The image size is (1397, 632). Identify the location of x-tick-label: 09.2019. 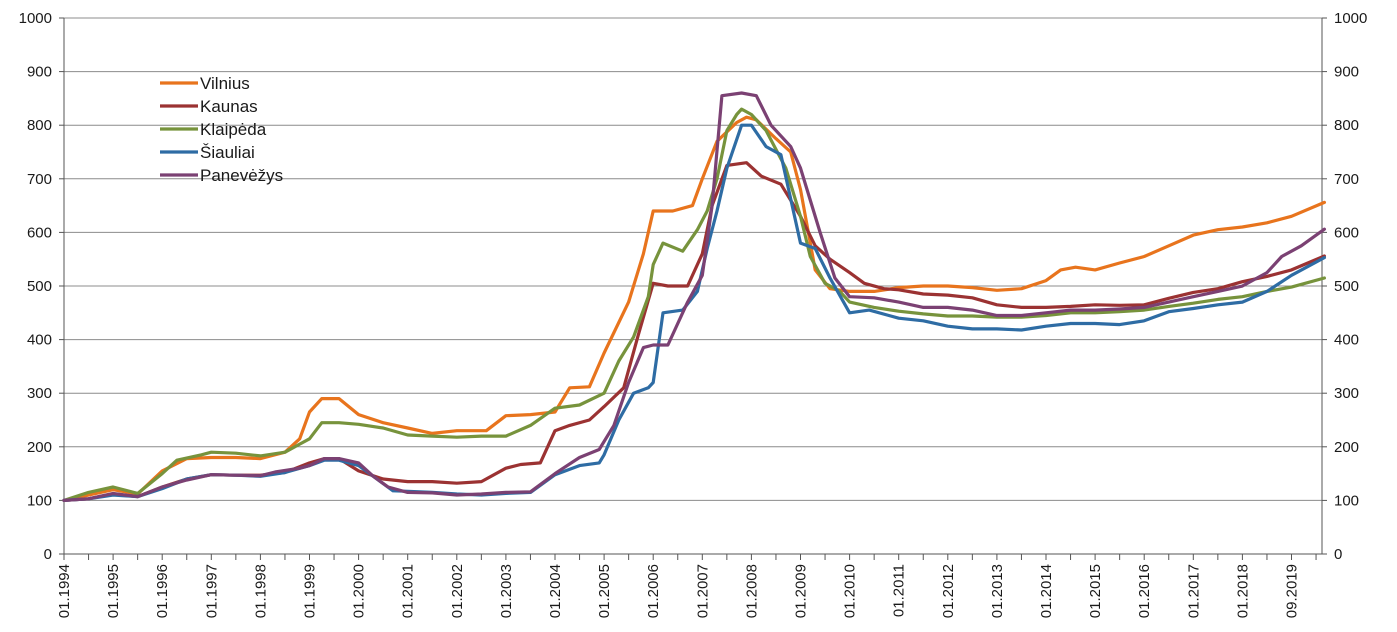
(1292, 591).